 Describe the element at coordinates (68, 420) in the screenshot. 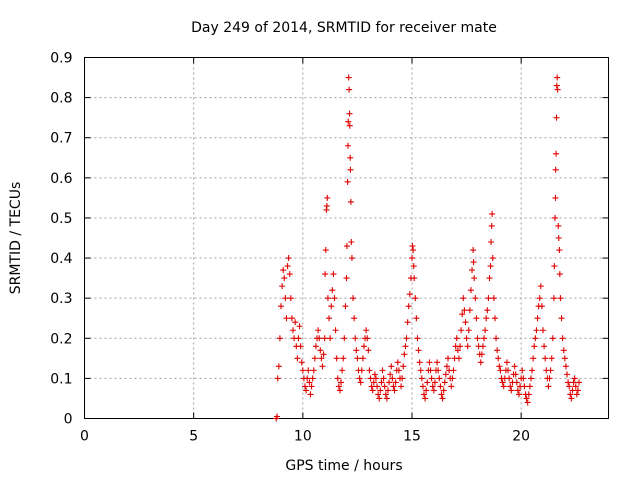

I see `y-tick-label: 0` at that location.